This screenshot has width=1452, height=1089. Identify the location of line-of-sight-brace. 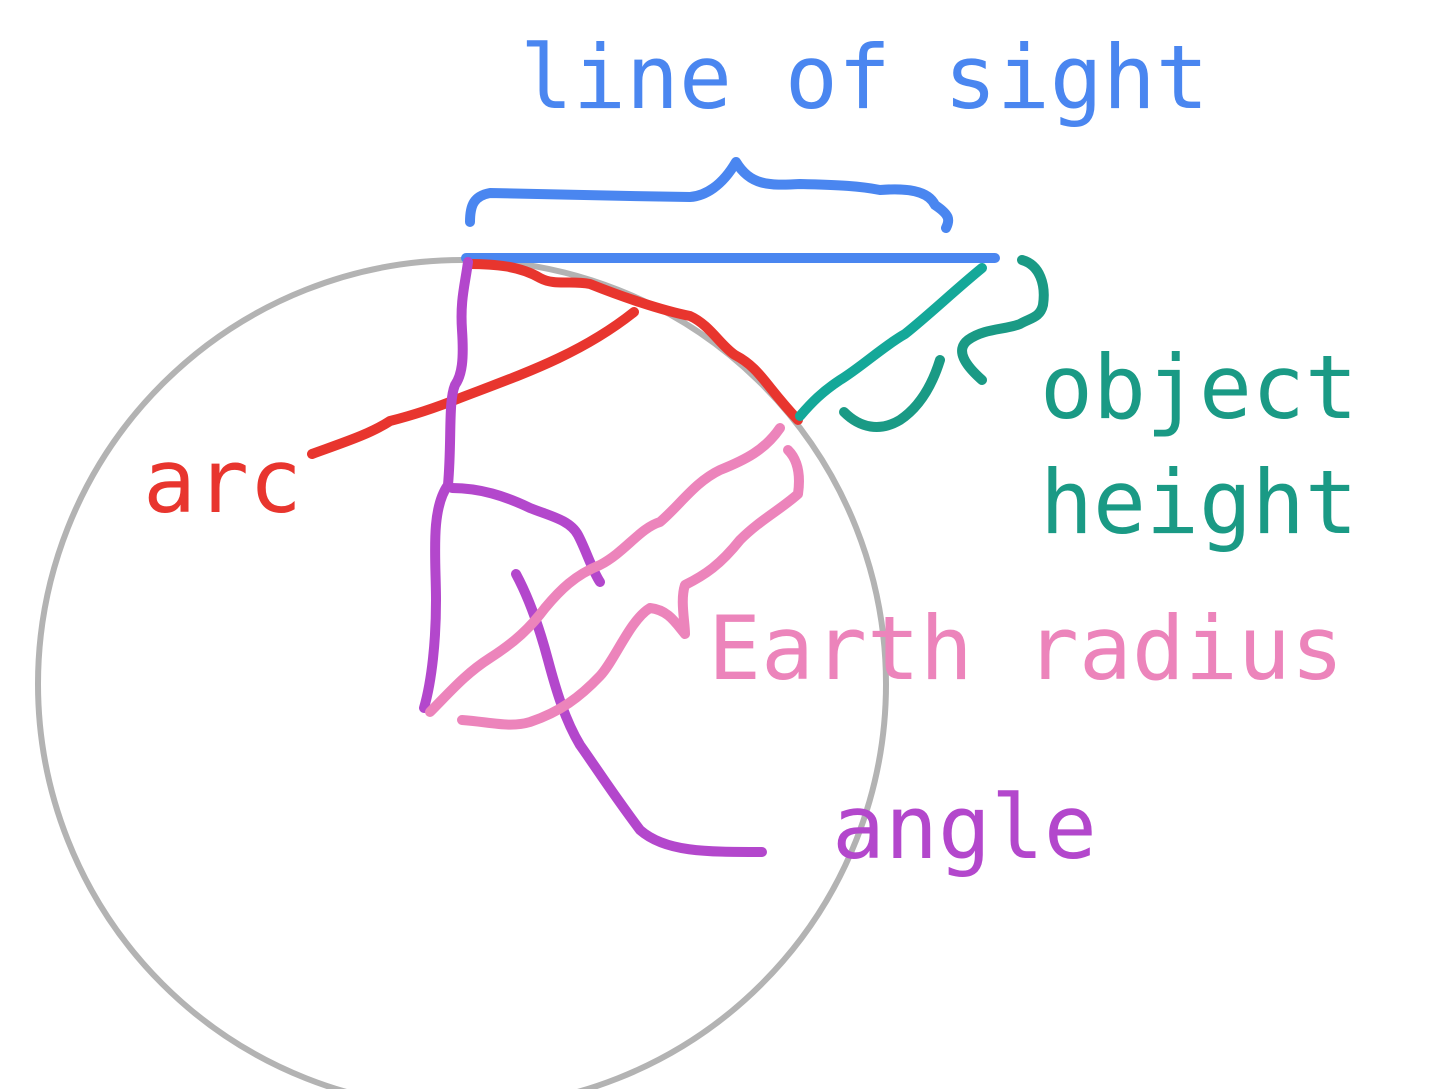
(709, 195).